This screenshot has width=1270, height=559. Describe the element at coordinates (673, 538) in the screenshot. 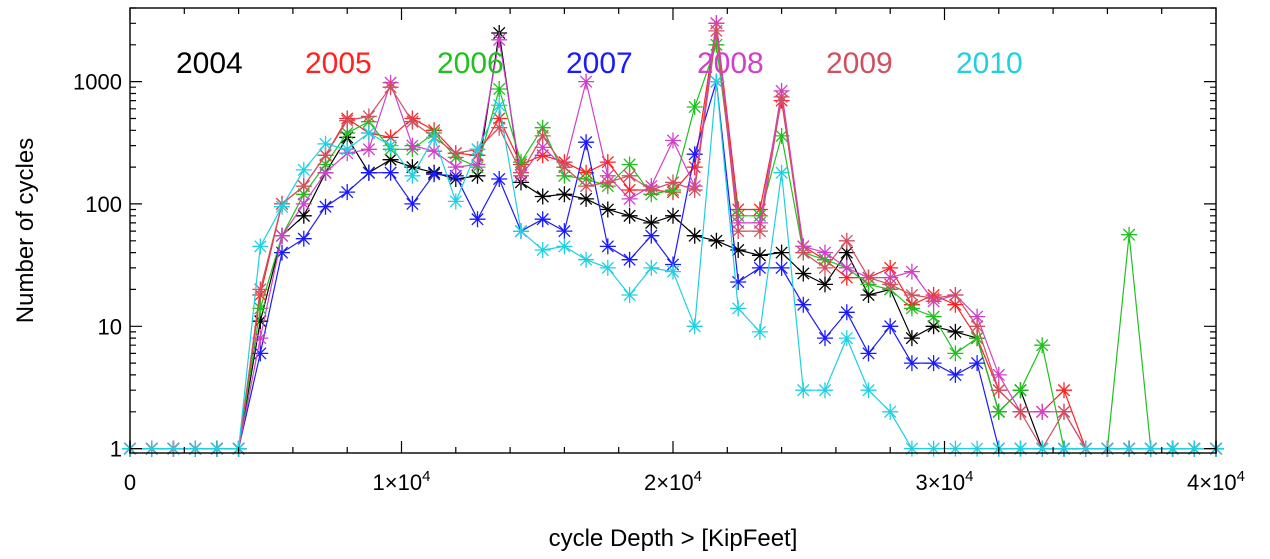

I see `x-axis-title: cycle Depth > [KipFeet]` at that location.